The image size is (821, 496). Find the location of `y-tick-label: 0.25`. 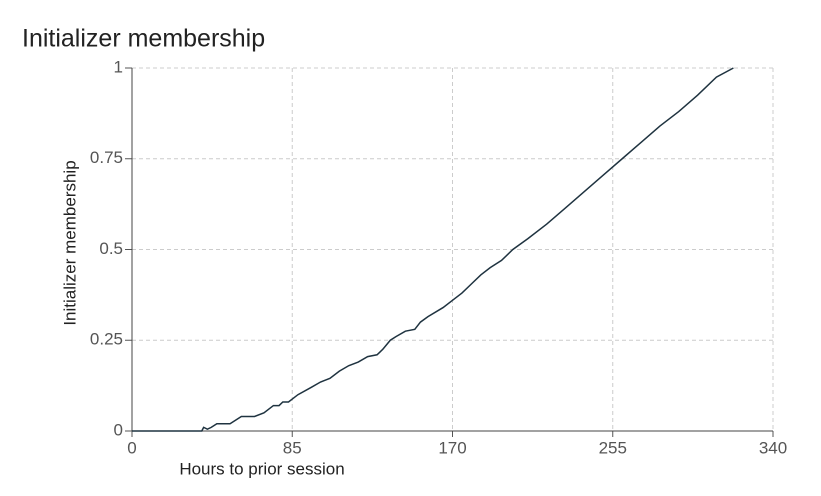

y-tick-label: 0.25 is located at coordinates (106, 339).